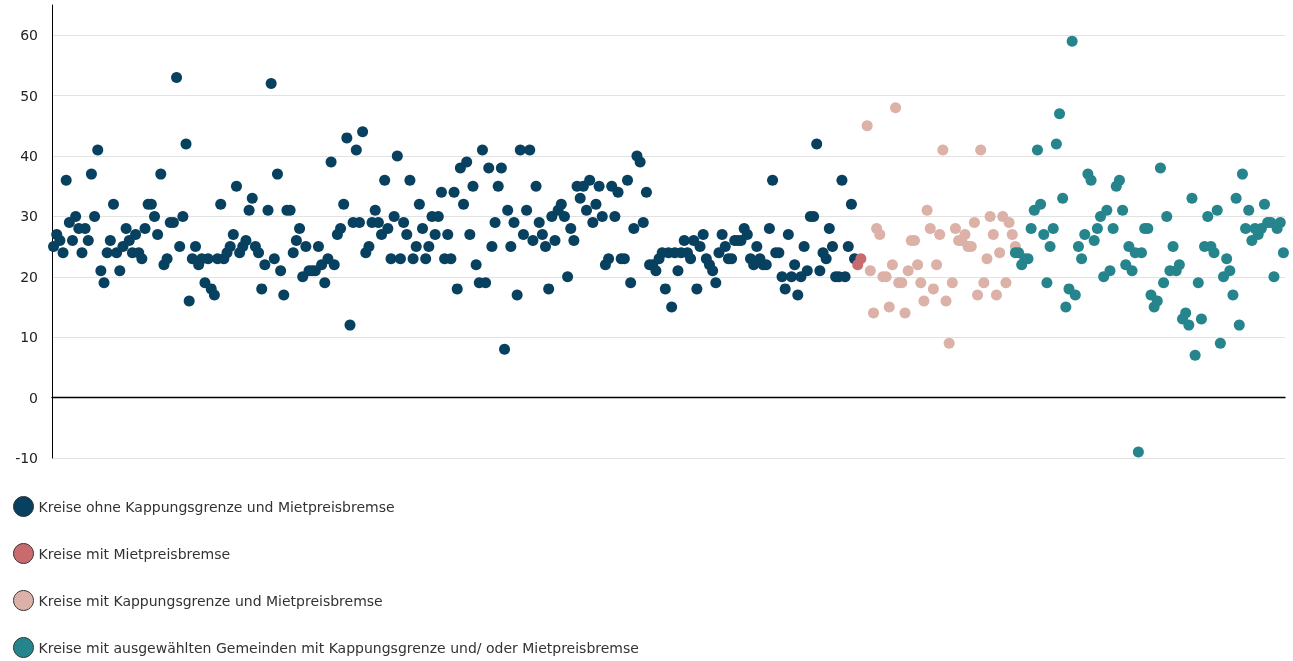 The height and width of the screenshot is (661, 1293). What do you see at coordinates (29, 276) in the screenshot?
I see `y-tick-label: 20` at bounding box center [29, 276].